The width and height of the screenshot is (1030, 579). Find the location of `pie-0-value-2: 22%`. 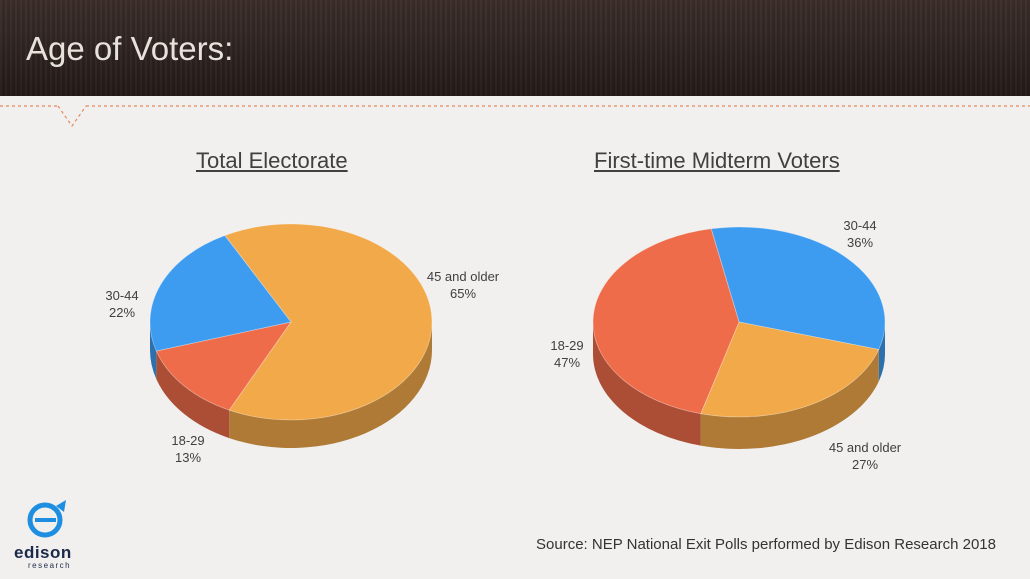

pie-0-value-2: 22% is located at coordinates (122, 312).